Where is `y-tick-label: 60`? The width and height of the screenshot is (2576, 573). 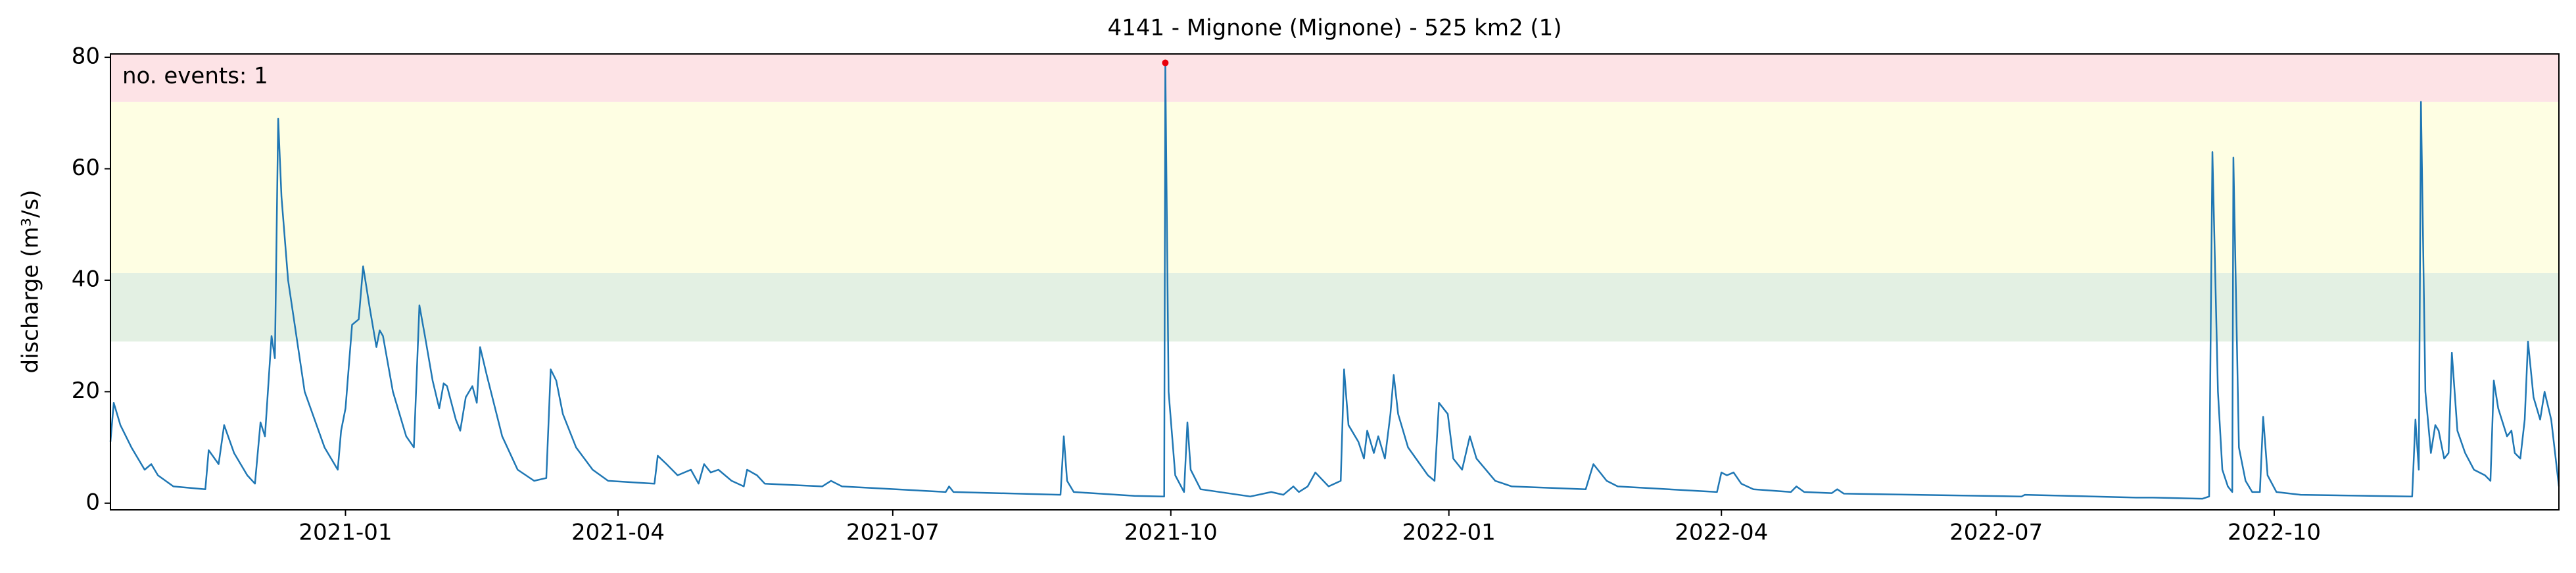 y-tick-label: 60 is located at coordinates (86, 168).